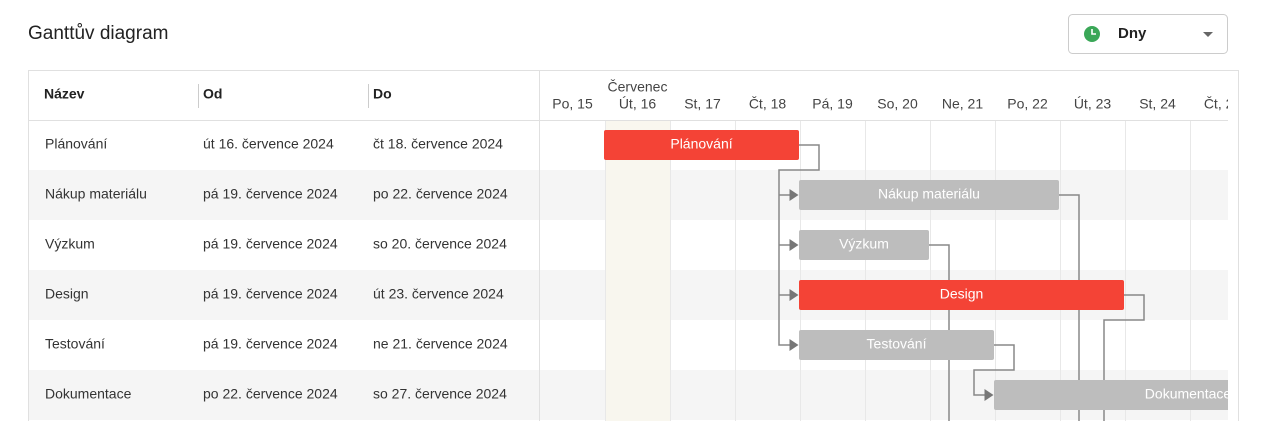  Describe the element at coordinates (638, 87) in the screenshot. I see `month-label: Červenec` at that location.